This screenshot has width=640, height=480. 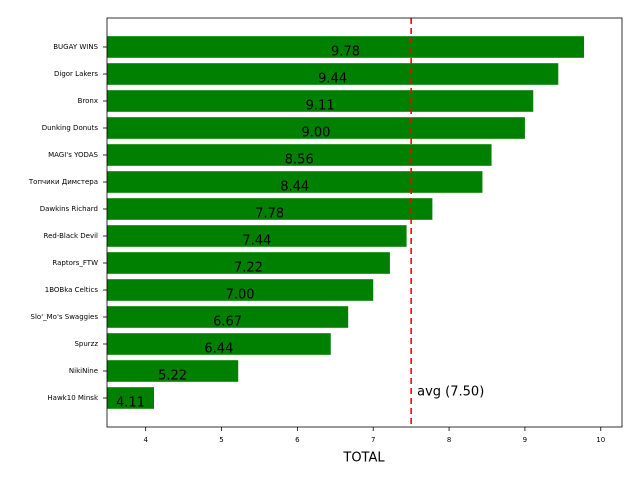 What do you see at coordinates (71, 236) in the screenshot?
I see `y-tick-label: Red-Black Devil` at bounding box center [71, 236].